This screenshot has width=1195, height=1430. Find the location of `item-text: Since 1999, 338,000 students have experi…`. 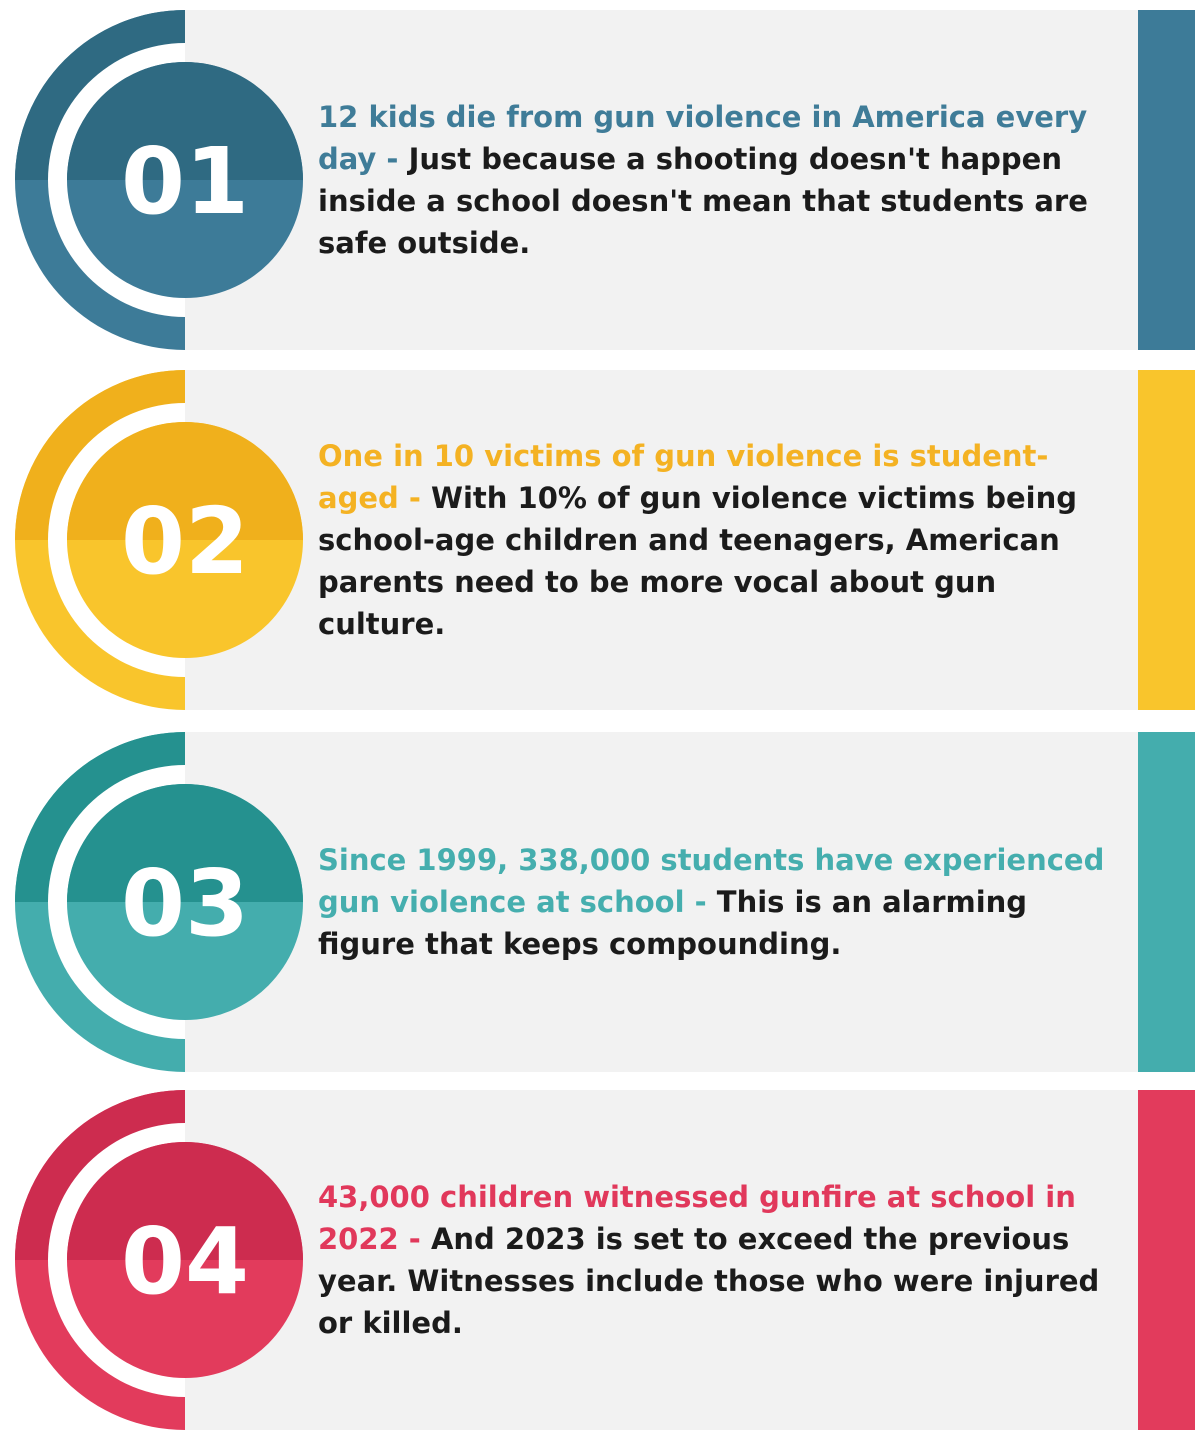

item-text: Since 1999, 338,000 students have experi… is located at coordinates (718, 902).